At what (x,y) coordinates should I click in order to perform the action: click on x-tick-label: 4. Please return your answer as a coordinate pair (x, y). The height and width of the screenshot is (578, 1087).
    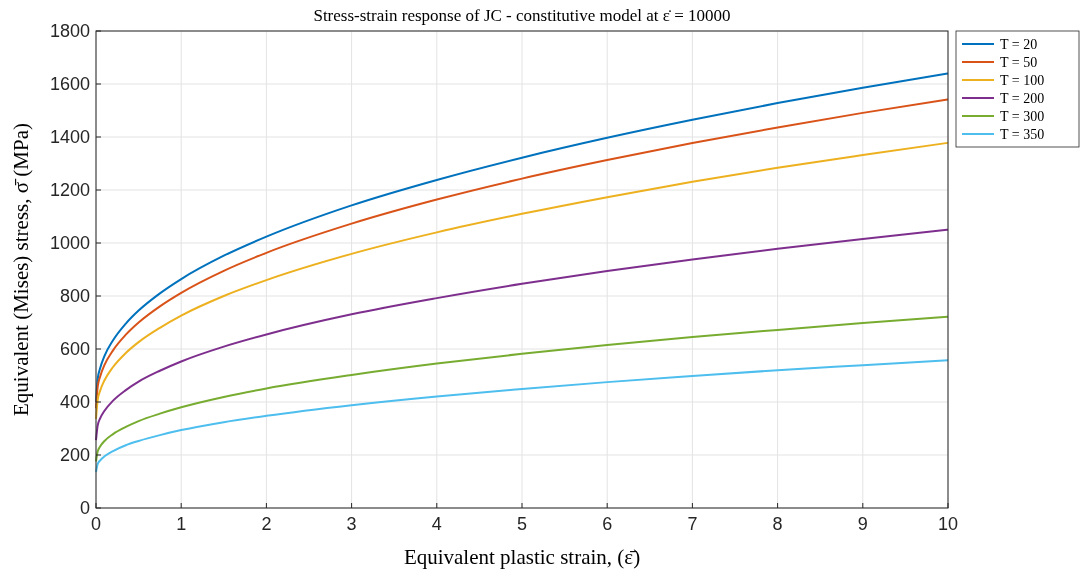
    Looking at the image, I should click on (436, 524).